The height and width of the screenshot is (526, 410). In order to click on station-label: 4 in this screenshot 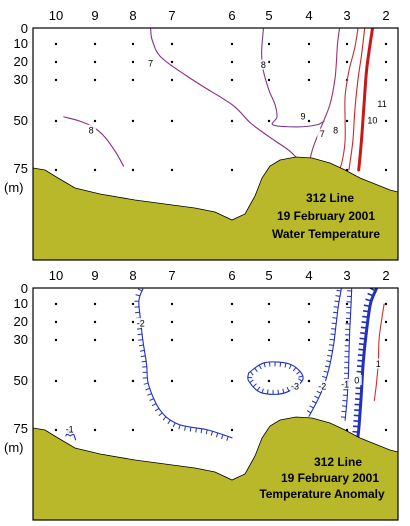, I will do `click(308, 275)`.